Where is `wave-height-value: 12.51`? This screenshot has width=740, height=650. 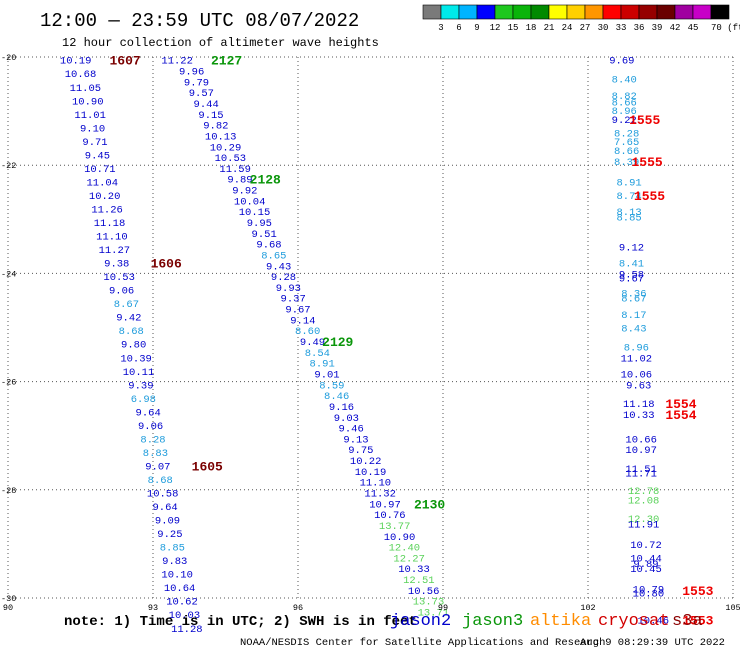 wave-height-value: 12.51 is located at coordinates (419, 581).